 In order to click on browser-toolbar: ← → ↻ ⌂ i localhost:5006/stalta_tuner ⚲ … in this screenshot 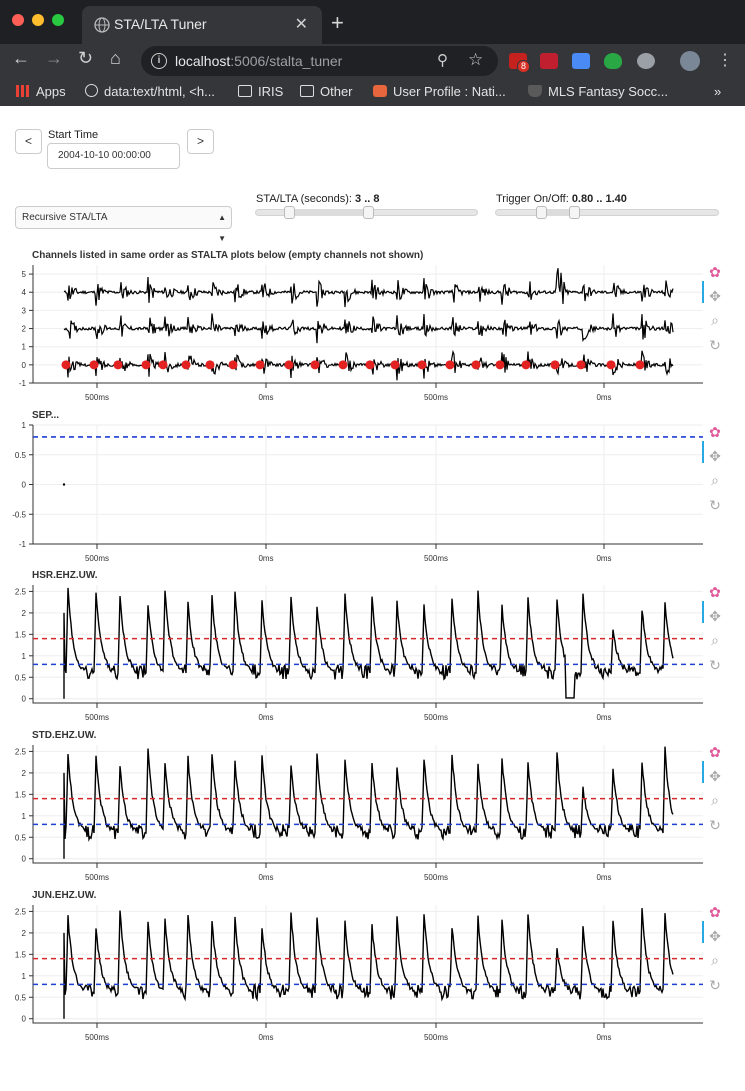, I will do `click(372, 61)`.